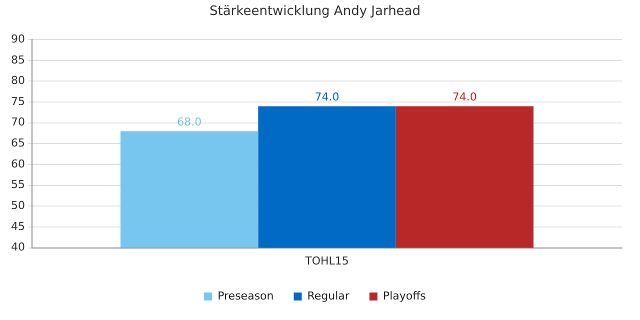 The height and width of the screenshot is (320, 640). Describe the element at coordinates (404, 295) in the screenshot. I see `legend-label: Playoffs` at that location.